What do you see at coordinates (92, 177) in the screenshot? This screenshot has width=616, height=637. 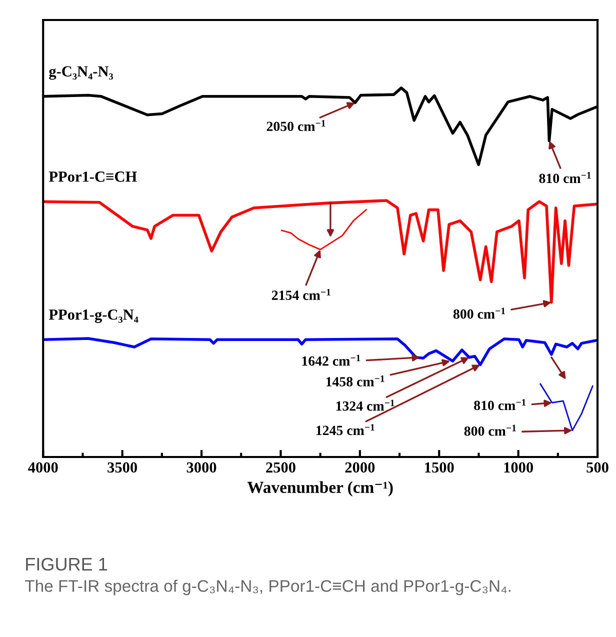 I see `series-label: PPor1-C≡CH` at bounding box center [92, 177].